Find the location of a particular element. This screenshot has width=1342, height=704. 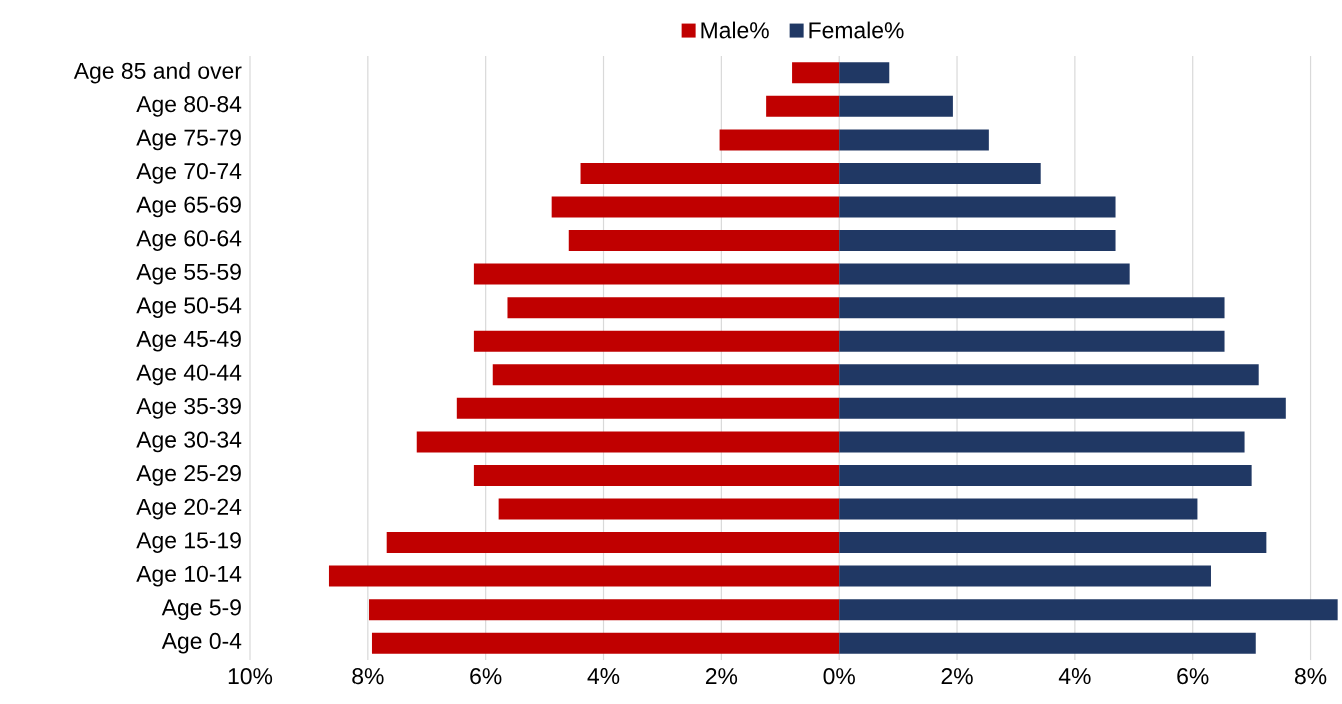

y-tick-label: Age 80-84 is located at coordinates (189, 106).